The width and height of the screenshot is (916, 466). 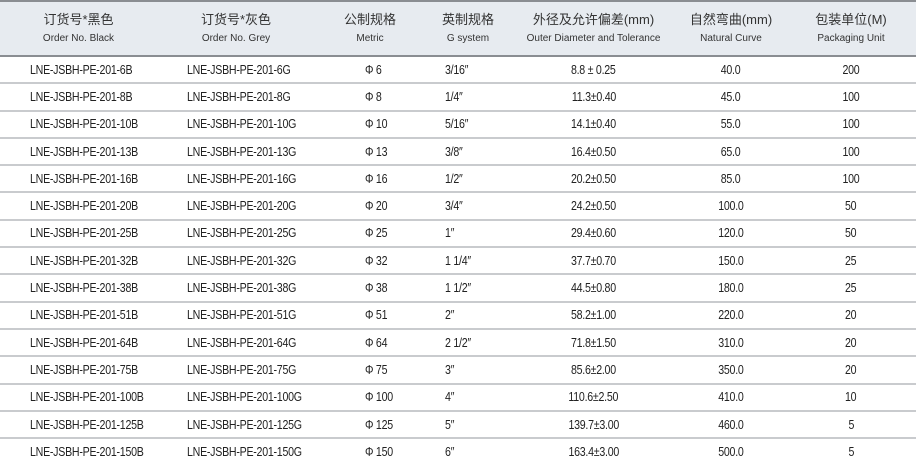 What do you see at coordinates (379, 424) in the screenshot?
I see `cell-text: Φ 125` at bounding box center [379, 424].